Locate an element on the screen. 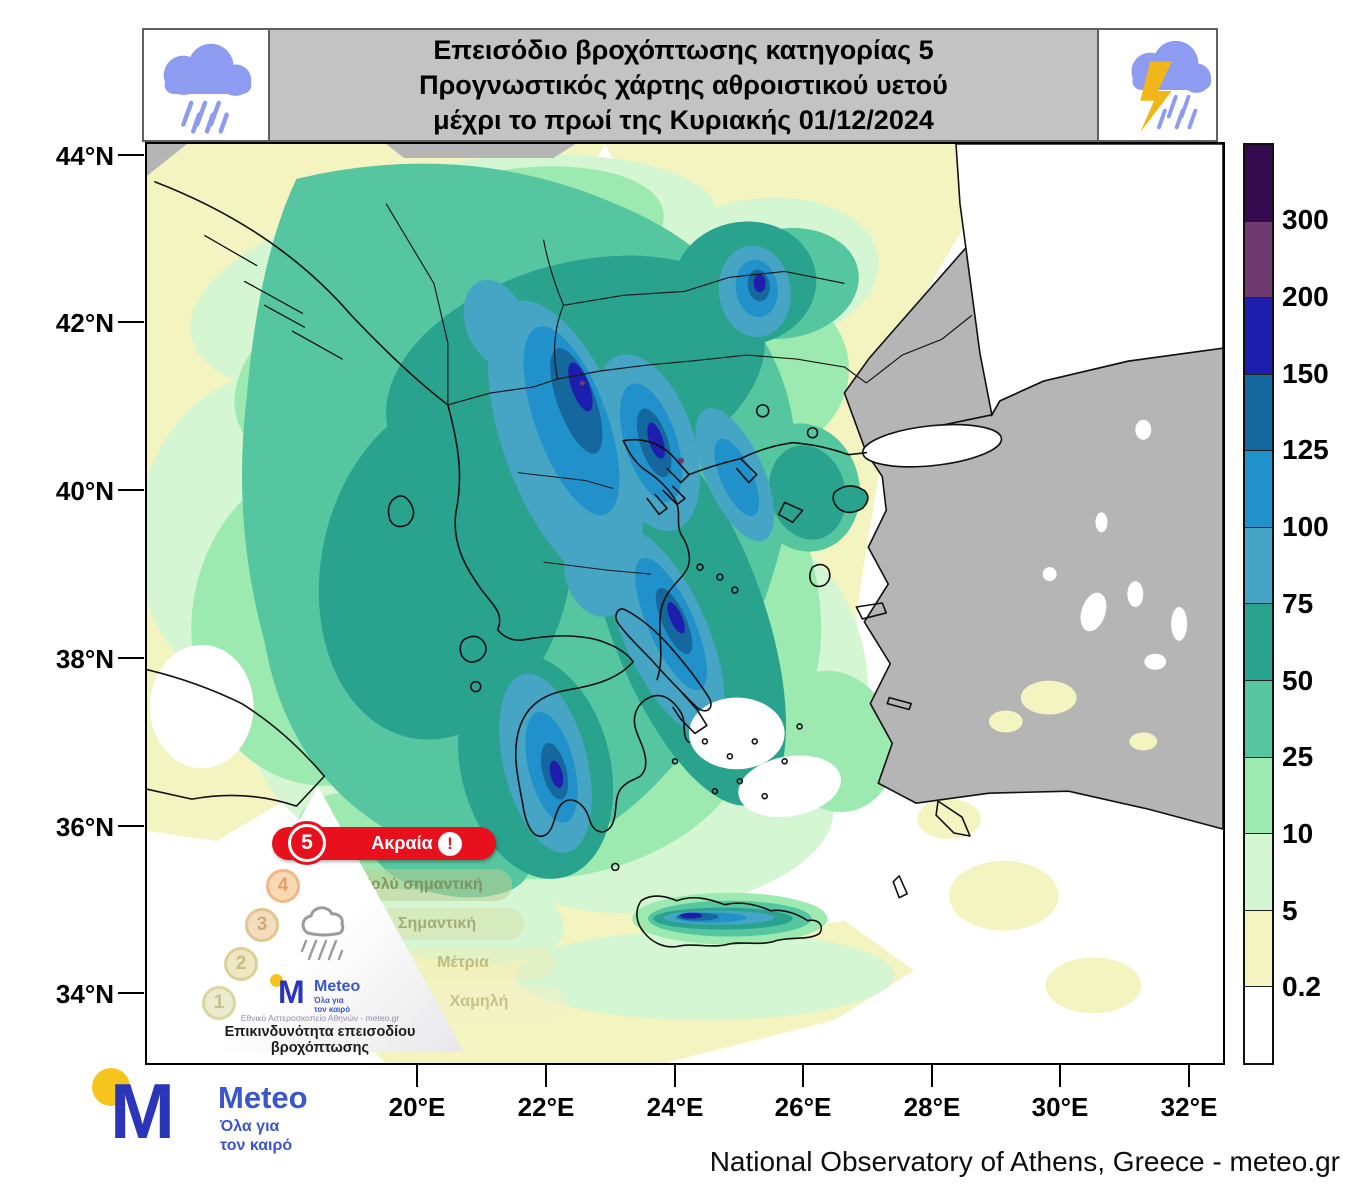 The width and height of the screenshot is (1360, 1200). logo-org-text: Εθνικό Αστεροσκοπείο Αθηνών - meteo.gr is located at coordinates (320, 1018).